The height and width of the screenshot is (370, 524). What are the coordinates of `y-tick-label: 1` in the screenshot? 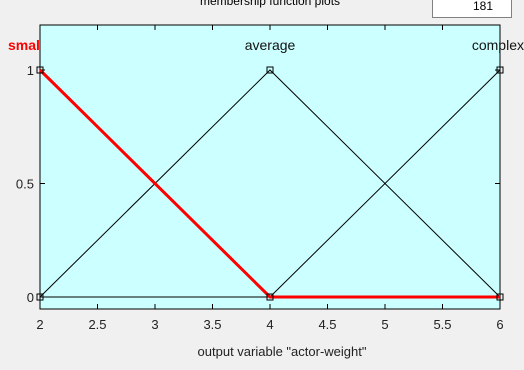 It's located at (30, 70).